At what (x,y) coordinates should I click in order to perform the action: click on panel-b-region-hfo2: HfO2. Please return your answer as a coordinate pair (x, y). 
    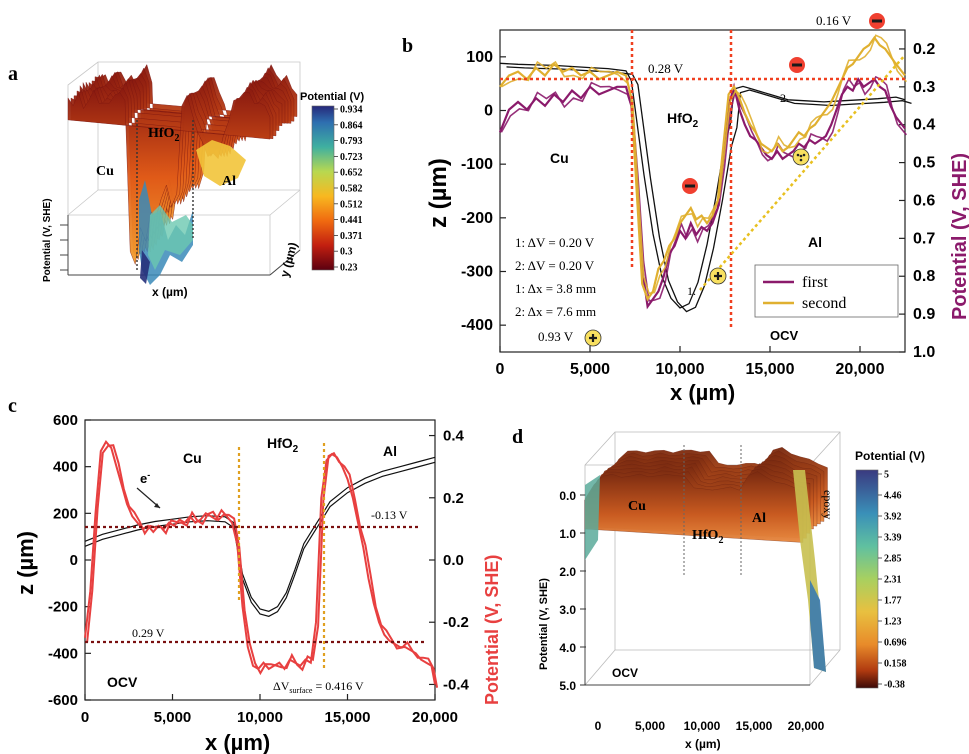
    Looking at the image, I should click on (683, 120).